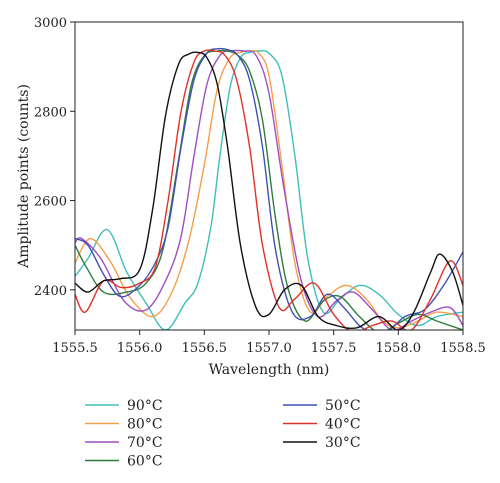 This screenshot has height=483, width=500. I want to click on legend-label-3: 70°C, so click(145, 443).